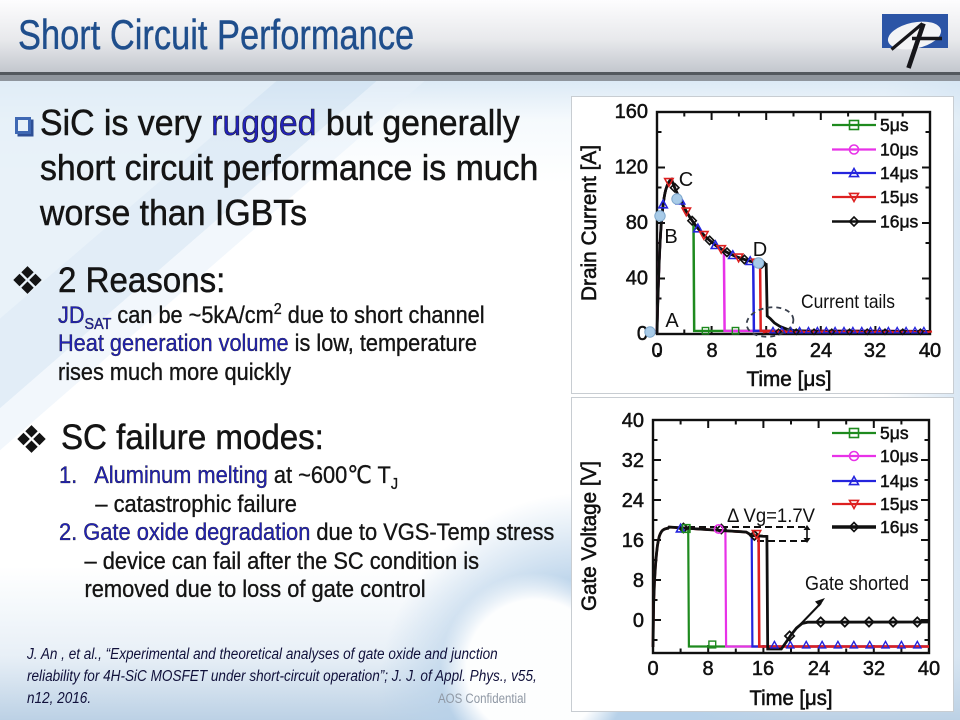  What do you see at coordinates (637, 223) in the screenshot?
I see `svg-text: 80` at bounding box center [637, 223].